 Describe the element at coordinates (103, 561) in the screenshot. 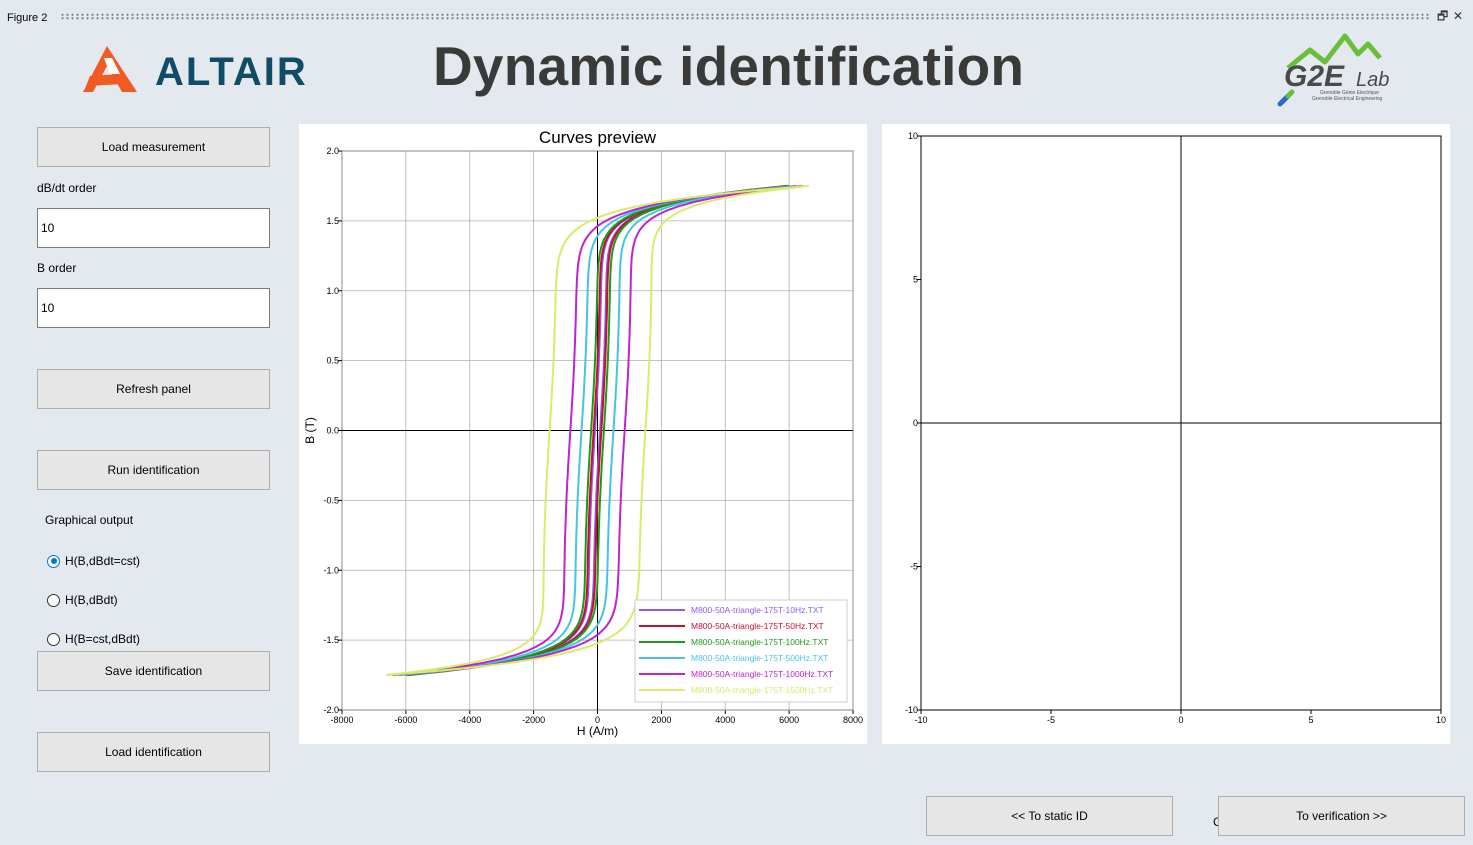

I see `radio-label: H(B,dBdt=cst)` at that location.